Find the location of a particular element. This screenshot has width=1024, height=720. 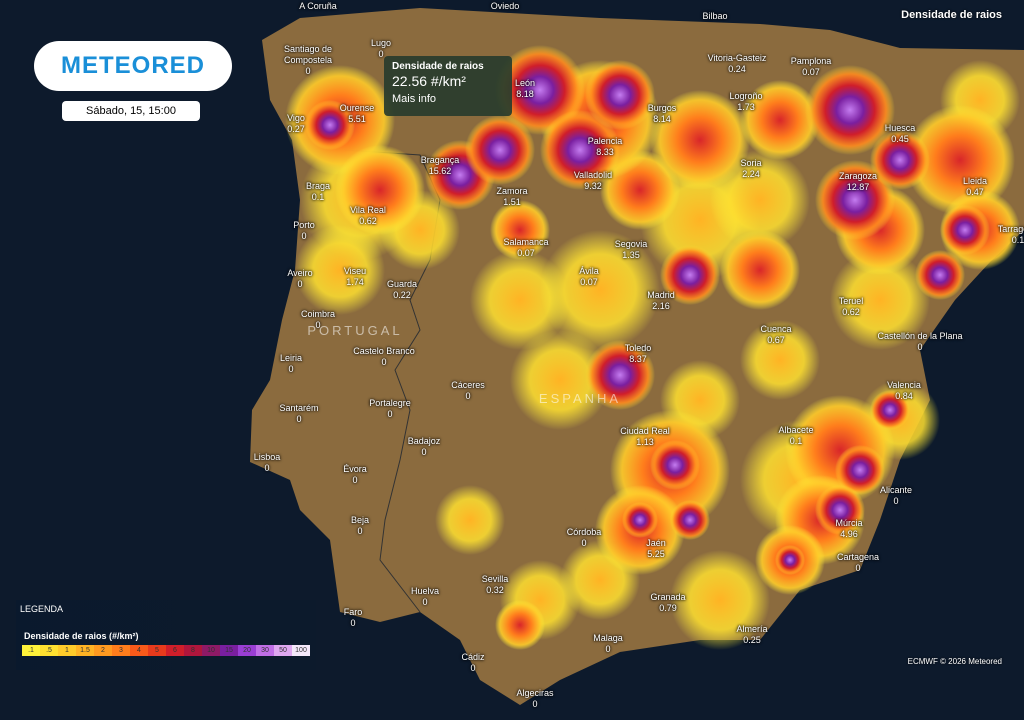

city-label: Lugo 0 is located at coordinates (381, 49).